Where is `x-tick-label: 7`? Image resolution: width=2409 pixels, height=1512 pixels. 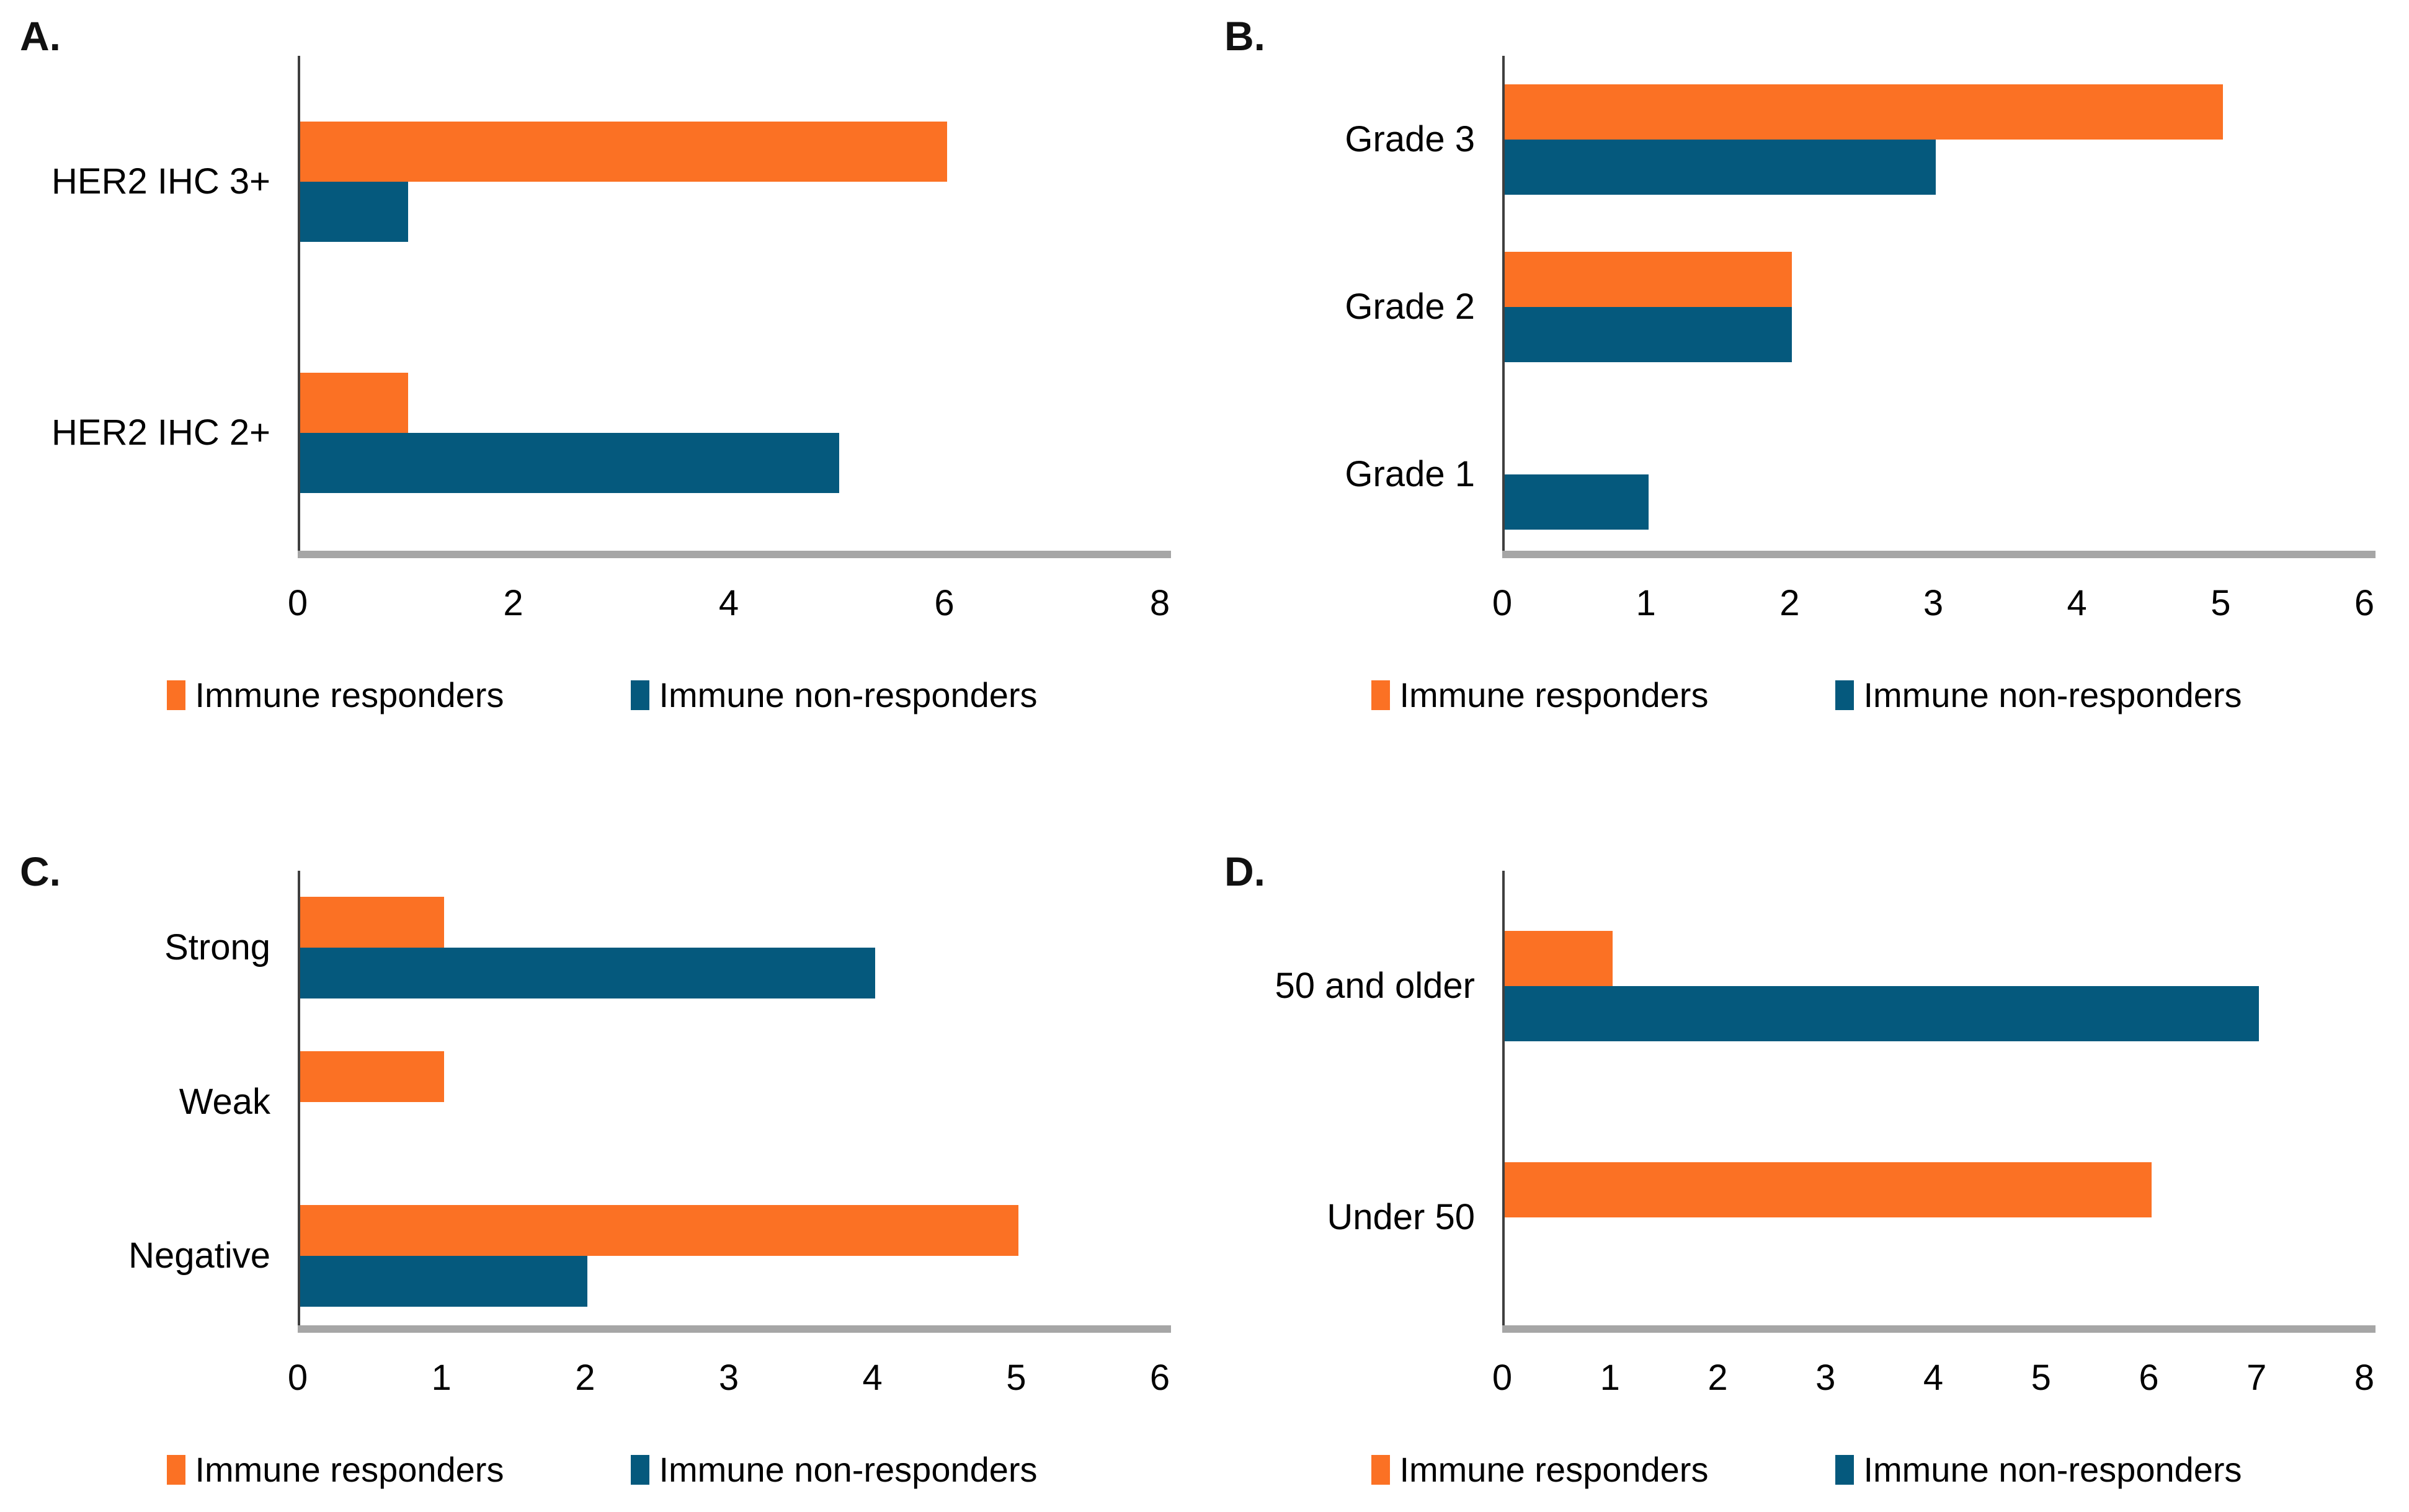 x-tick-label: 7 is located at coordinates (2256, 1378).